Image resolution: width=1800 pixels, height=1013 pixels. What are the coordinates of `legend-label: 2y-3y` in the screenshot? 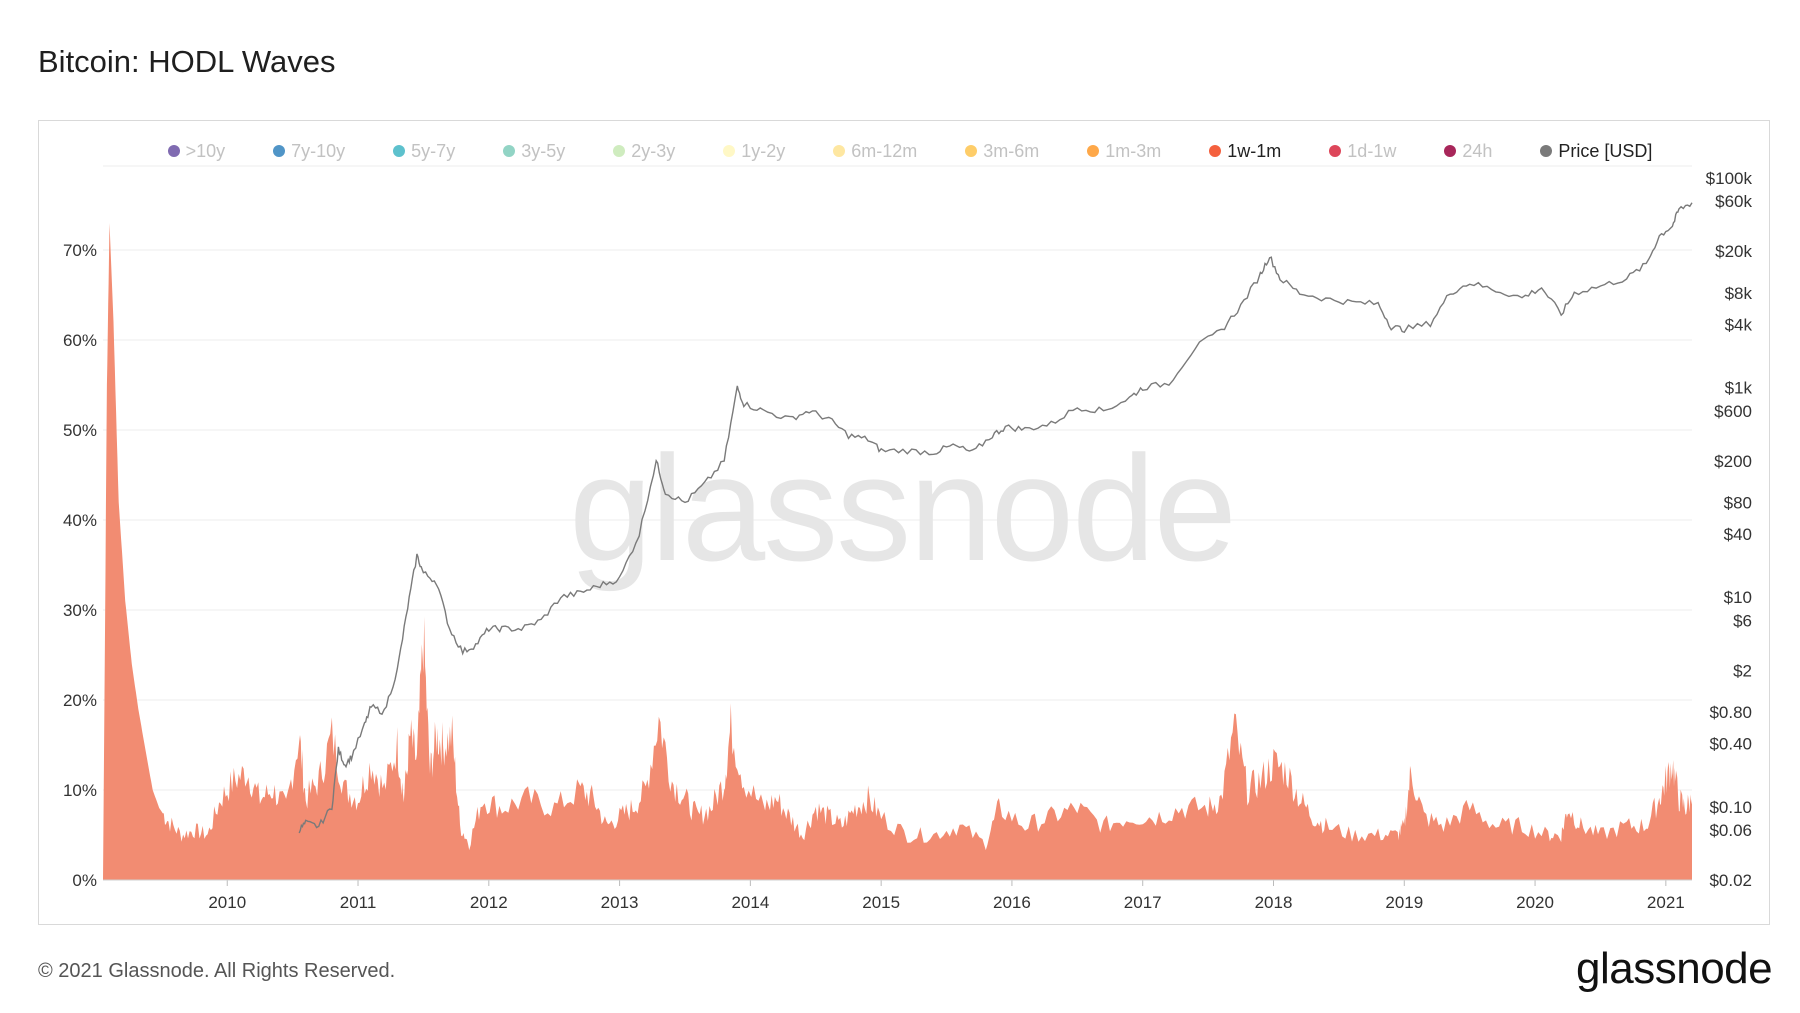 It's located at (653, 150).